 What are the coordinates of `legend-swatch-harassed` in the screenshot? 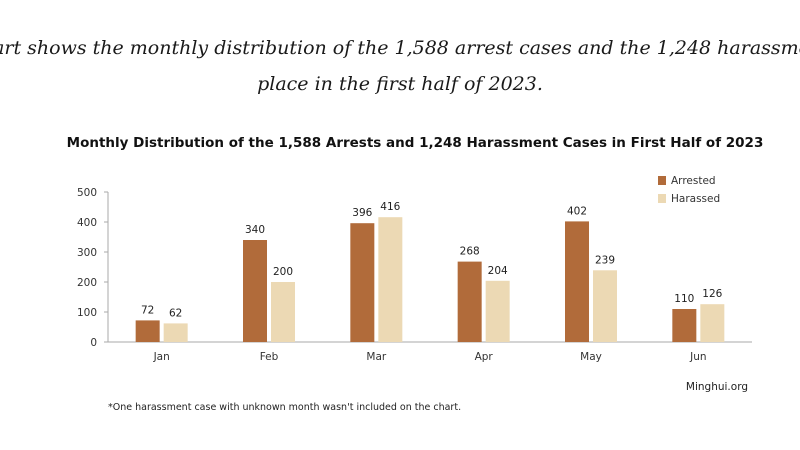 It's located at (662, 198).